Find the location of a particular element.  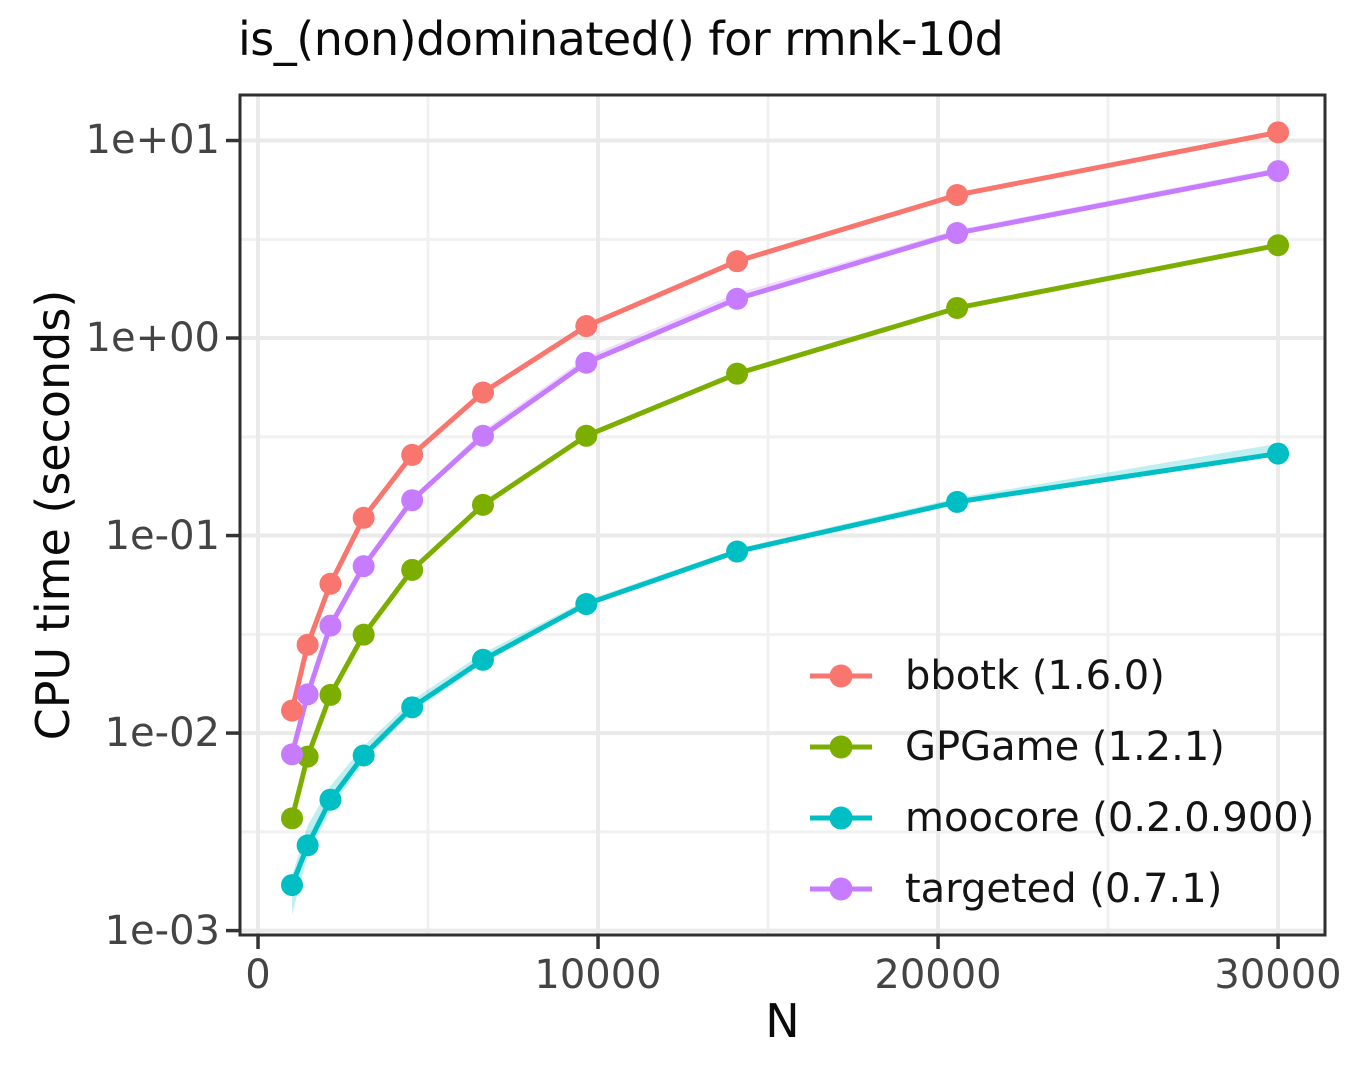

y-tick-label: 1e-03 is located at coordinates (162, 931).